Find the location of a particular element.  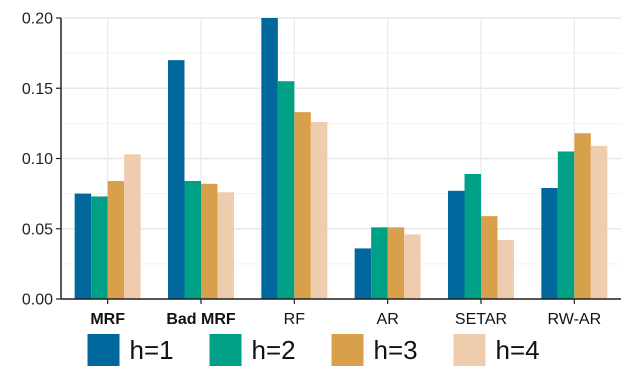

legend-label: h=4 is located at coordinates (518, 350).